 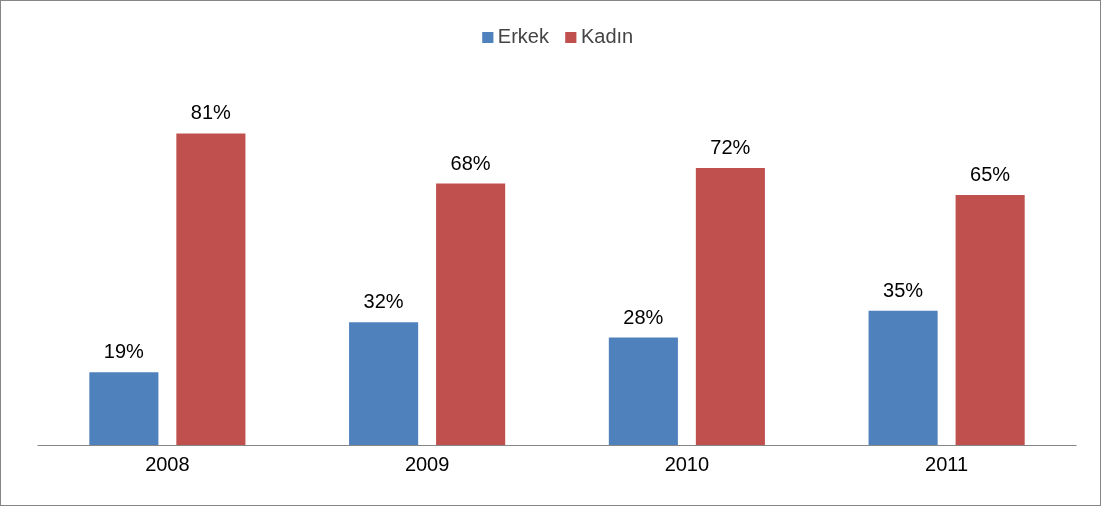 I want to click on x-tick-label: 2011, so click(x=947, y=463).